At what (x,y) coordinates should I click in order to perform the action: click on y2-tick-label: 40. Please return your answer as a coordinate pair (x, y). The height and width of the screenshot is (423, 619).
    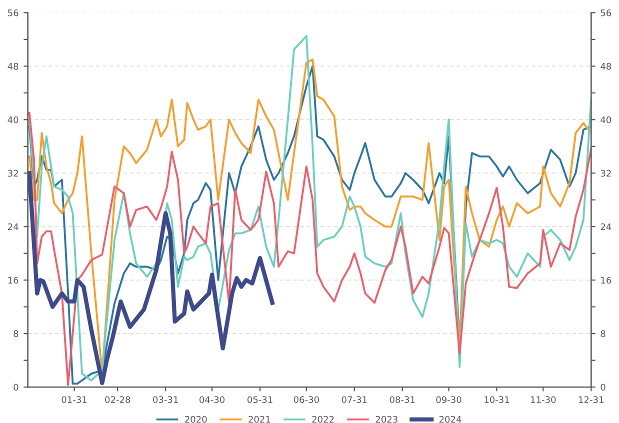
    Looking at the image, I should click on (606, 120).